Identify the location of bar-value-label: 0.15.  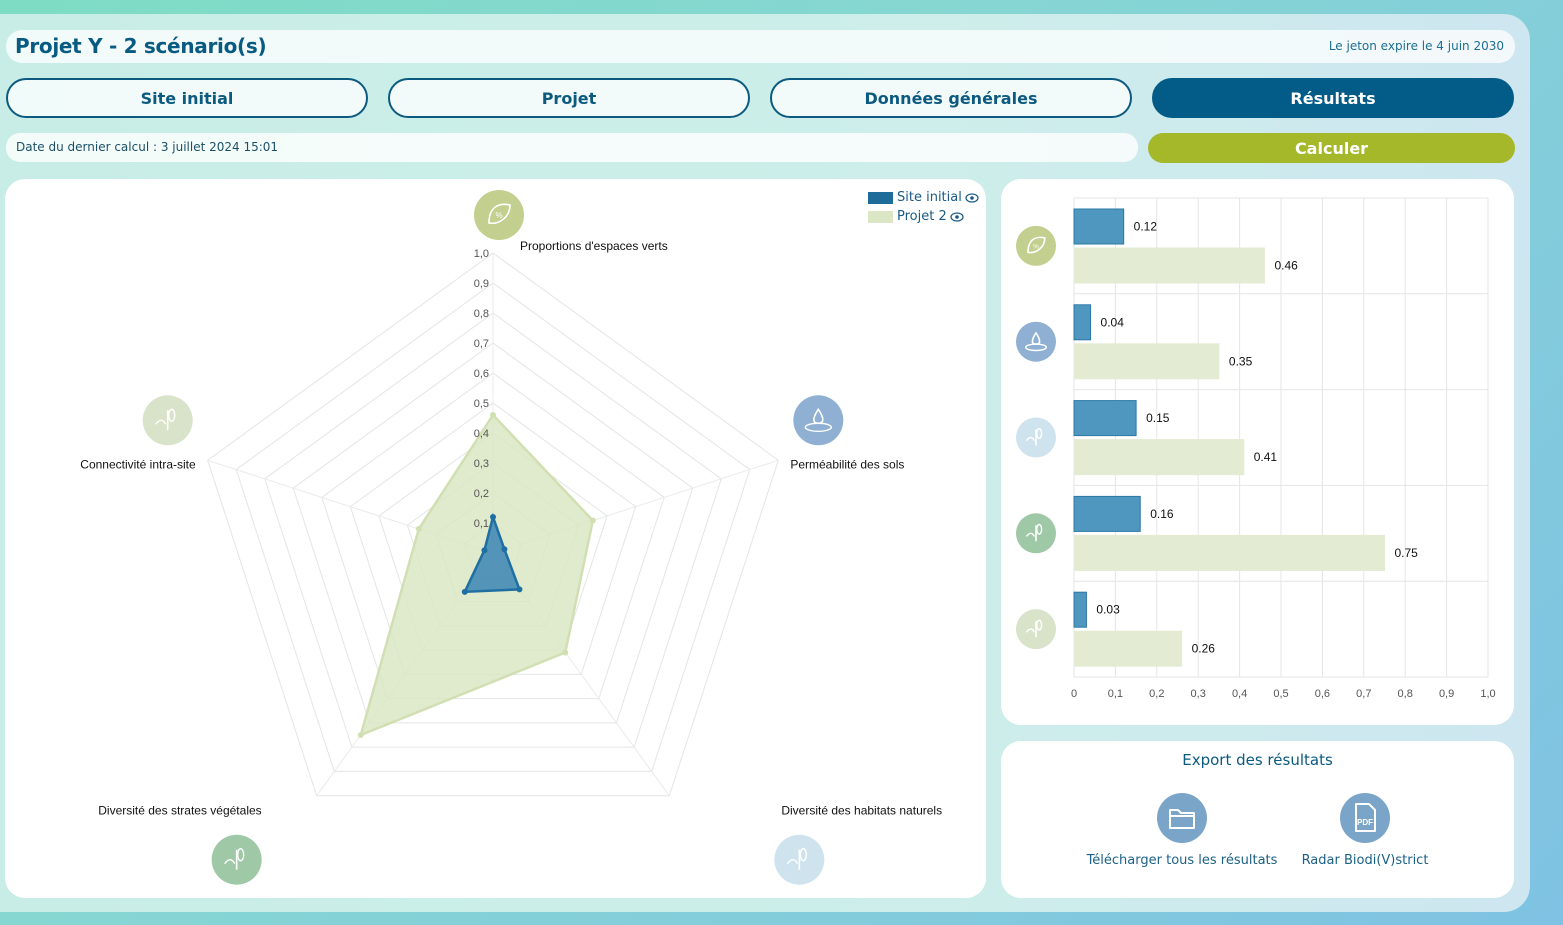
(1158, 418).